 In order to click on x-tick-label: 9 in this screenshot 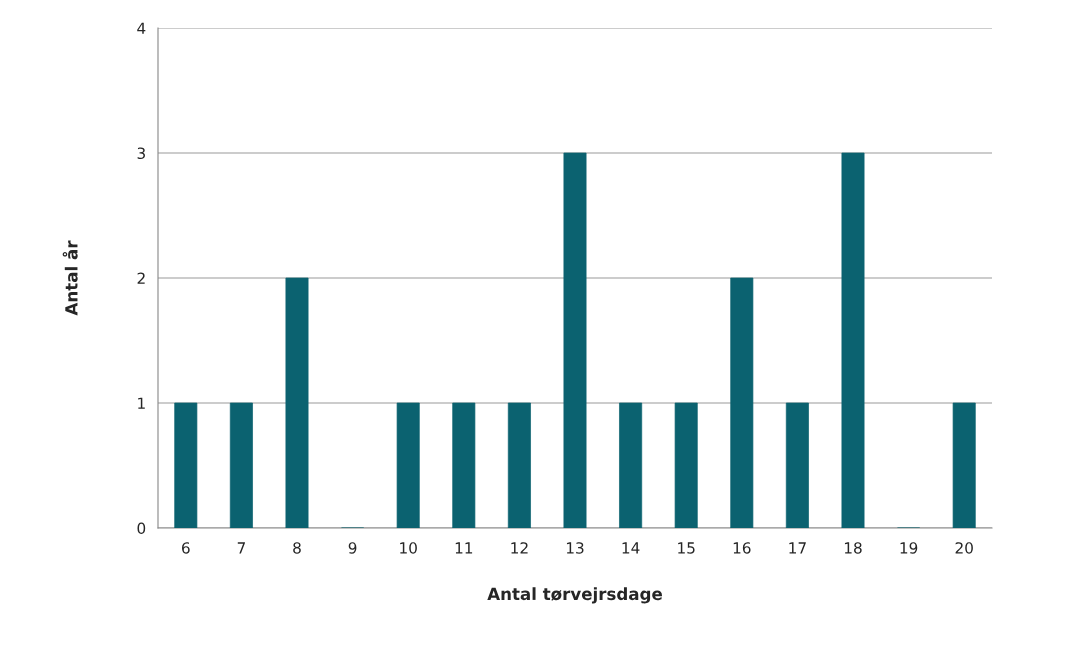, I will do `click(352, 548)`.